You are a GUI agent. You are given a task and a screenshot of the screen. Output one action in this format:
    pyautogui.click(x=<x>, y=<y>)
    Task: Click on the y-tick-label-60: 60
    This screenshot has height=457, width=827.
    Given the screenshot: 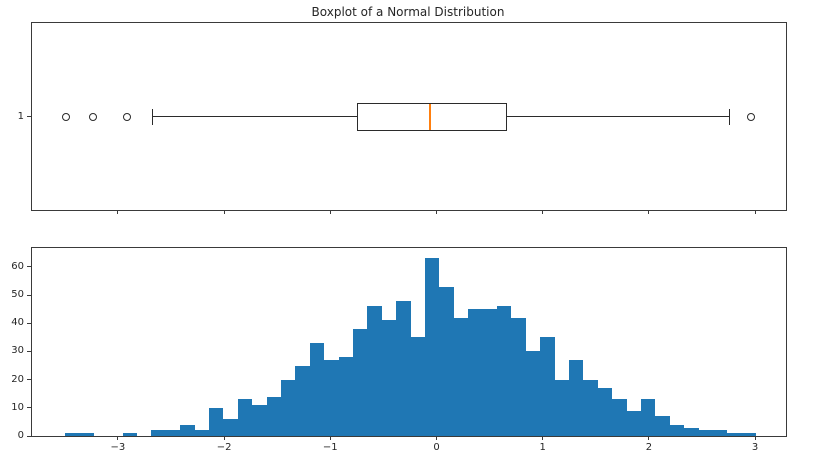 What is the action you would take?
    pyautogui.click(x=17, y=266)
    